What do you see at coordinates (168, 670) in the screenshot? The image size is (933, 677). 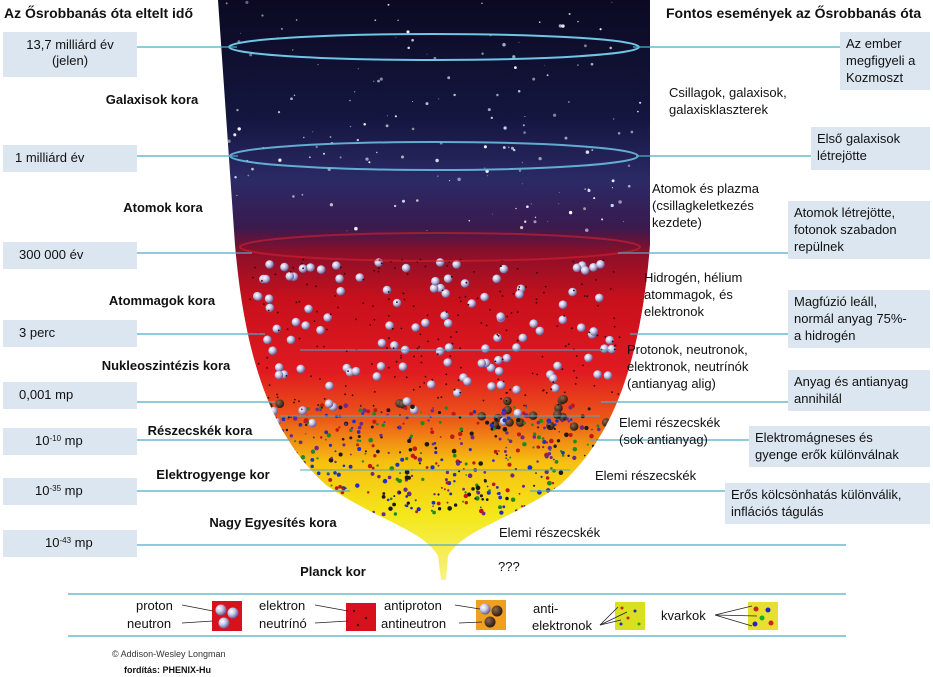 I see `translation-credit: fordítás: PHENIX-Hu` at bounding box center [168, 670].